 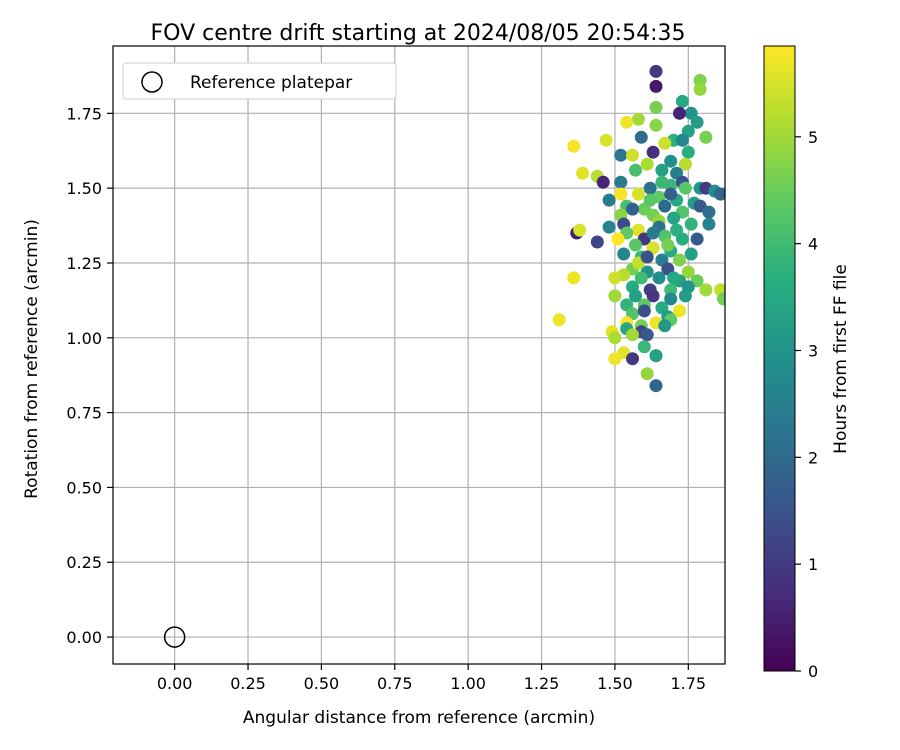 I want to click on colorbar-label: Hours from first FF file, so click(x=841, y=359).